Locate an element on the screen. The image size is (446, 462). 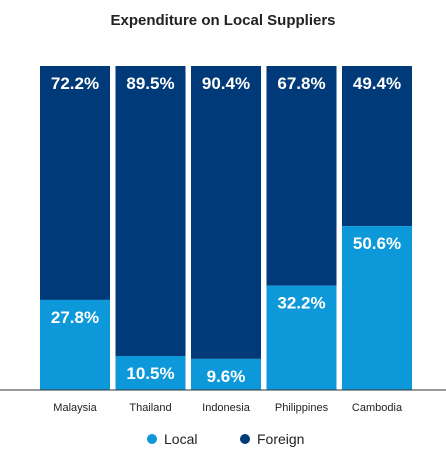
x-tick-label-cambodia: Cambodia is located at coordinates (377, 408).